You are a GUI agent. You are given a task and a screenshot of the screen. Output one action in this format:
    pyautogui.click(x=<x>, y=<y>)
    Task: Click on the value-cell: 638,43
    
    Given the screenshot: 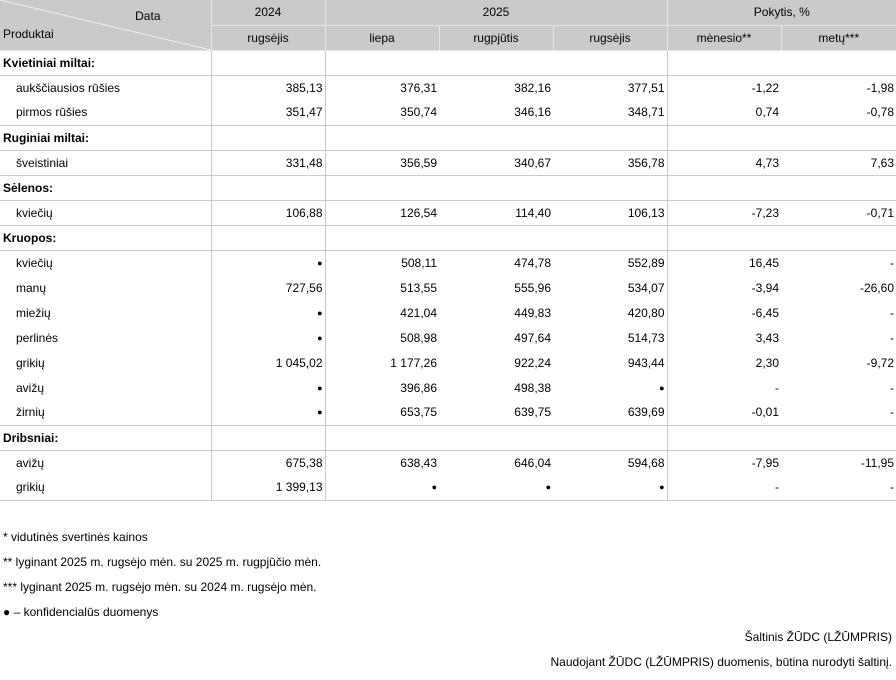 What is the action you would take?
    pyautogui.click(x=381, y=462)
    